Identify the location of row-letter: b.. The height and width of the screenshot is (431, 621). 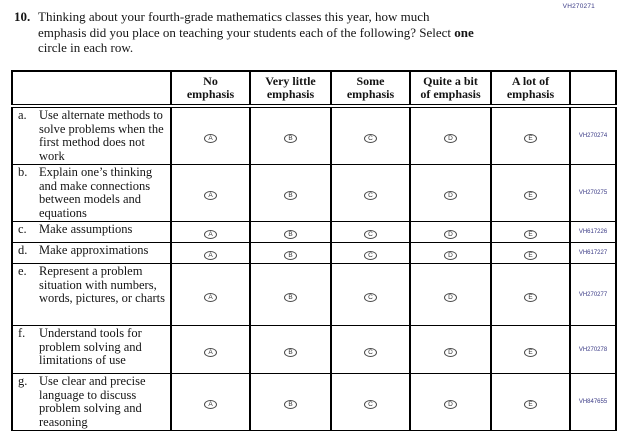
(23, 172).